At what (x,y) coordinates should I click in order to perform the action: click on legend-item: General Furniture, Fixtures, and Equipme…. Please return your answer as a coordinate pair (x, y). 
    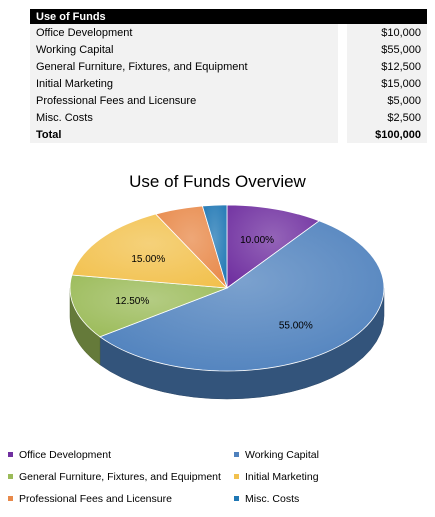
    Looking at the image, I should click on (114, 477).